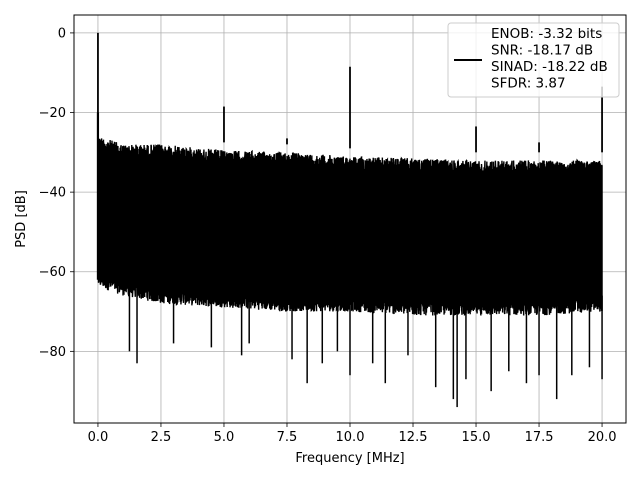  Describe the element at coordinates (21, 219) in the screenshot. I see `y-axis-label: PSD [dB]` at that location.